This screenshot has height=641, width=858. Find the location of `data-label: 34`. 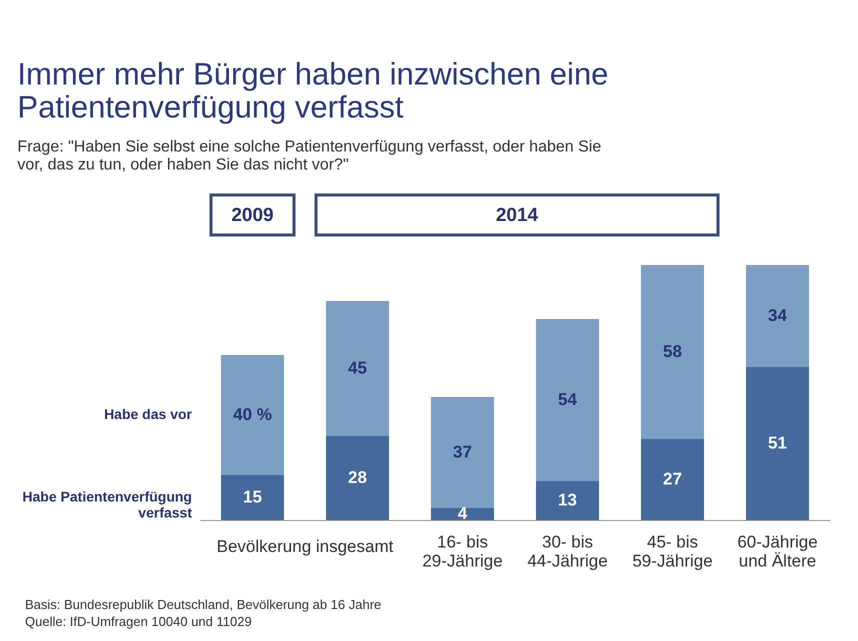

data-label: 34 is located at coordinates (778, 315).